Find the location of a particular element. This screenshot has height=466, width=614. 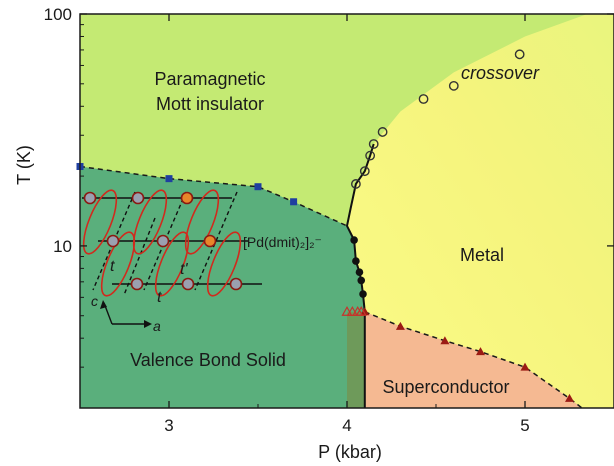

y-axis-title: T (K) is located at coordinates (24, 165).